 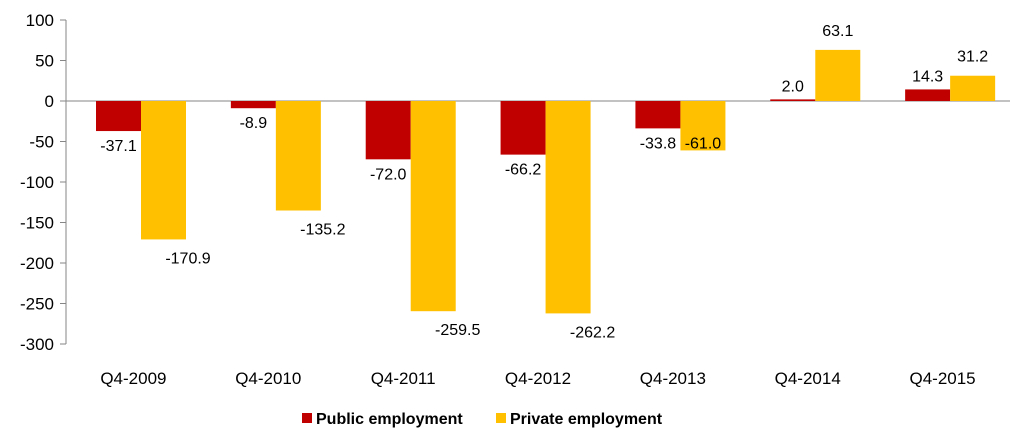 What do you see at coordinates (41, 142) in the screenshot?
I see `y-tick-label: -50` at bounding box center [41, 142].